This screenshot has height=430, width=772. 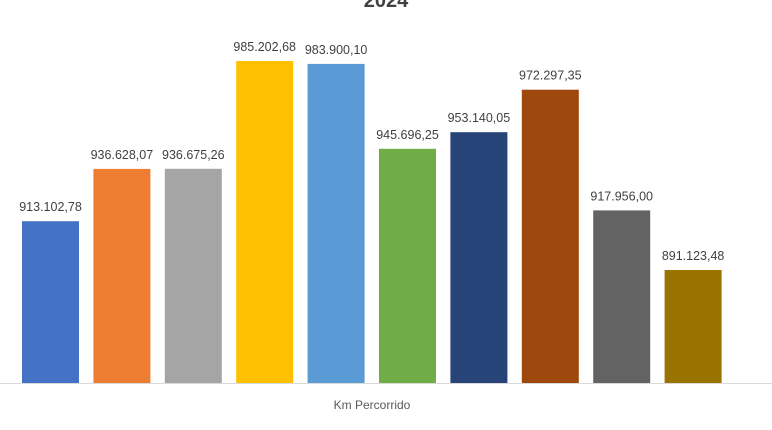 What do you see at coordinates (372, 405) in the screenshot?
I see `x-axis-label: Km Percorrido` at bounding box center [372, 405].